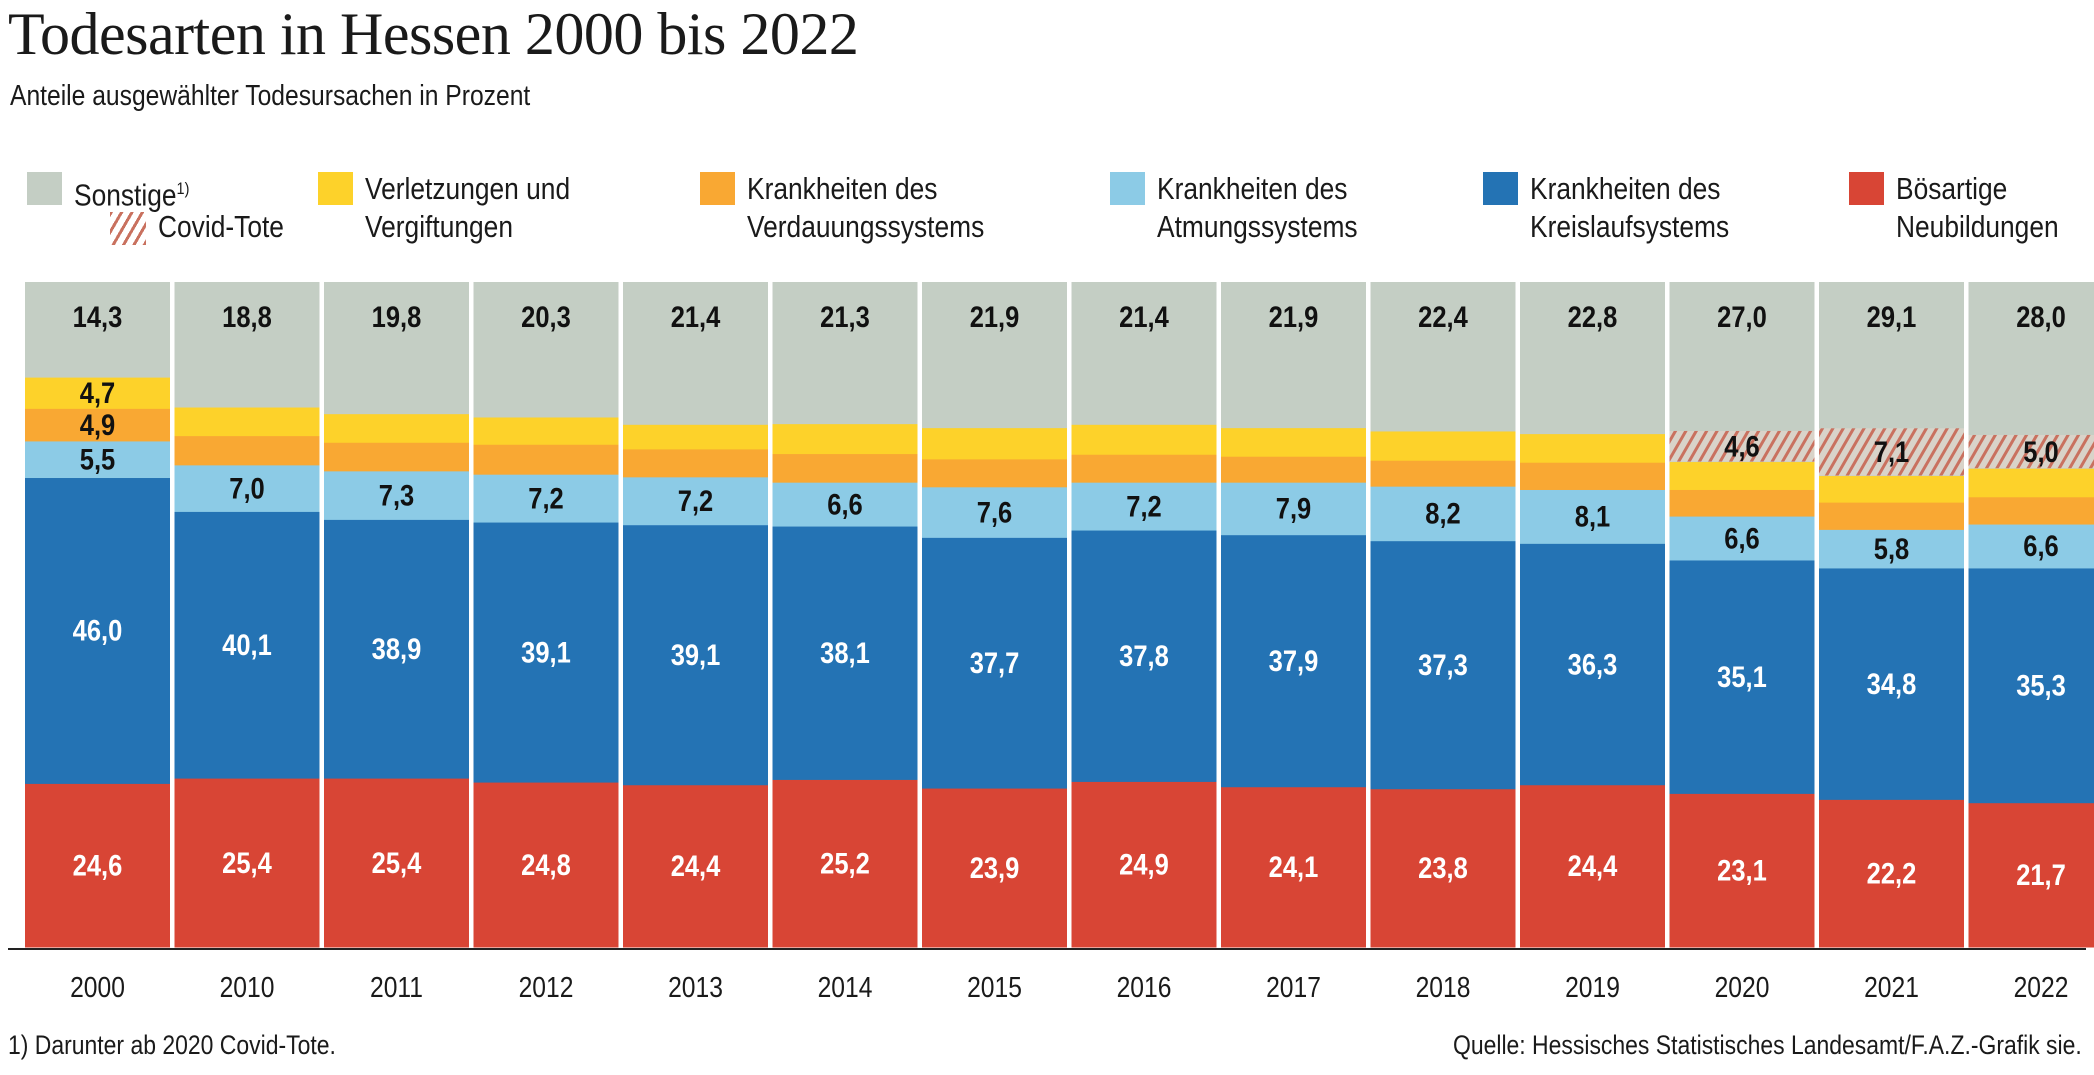 This screenshot has width=2094, height=1075. Describe the element at coordinates (1625, 188) in the screenshot. I see `legend-label-line1: Krankheiten des` at that location.